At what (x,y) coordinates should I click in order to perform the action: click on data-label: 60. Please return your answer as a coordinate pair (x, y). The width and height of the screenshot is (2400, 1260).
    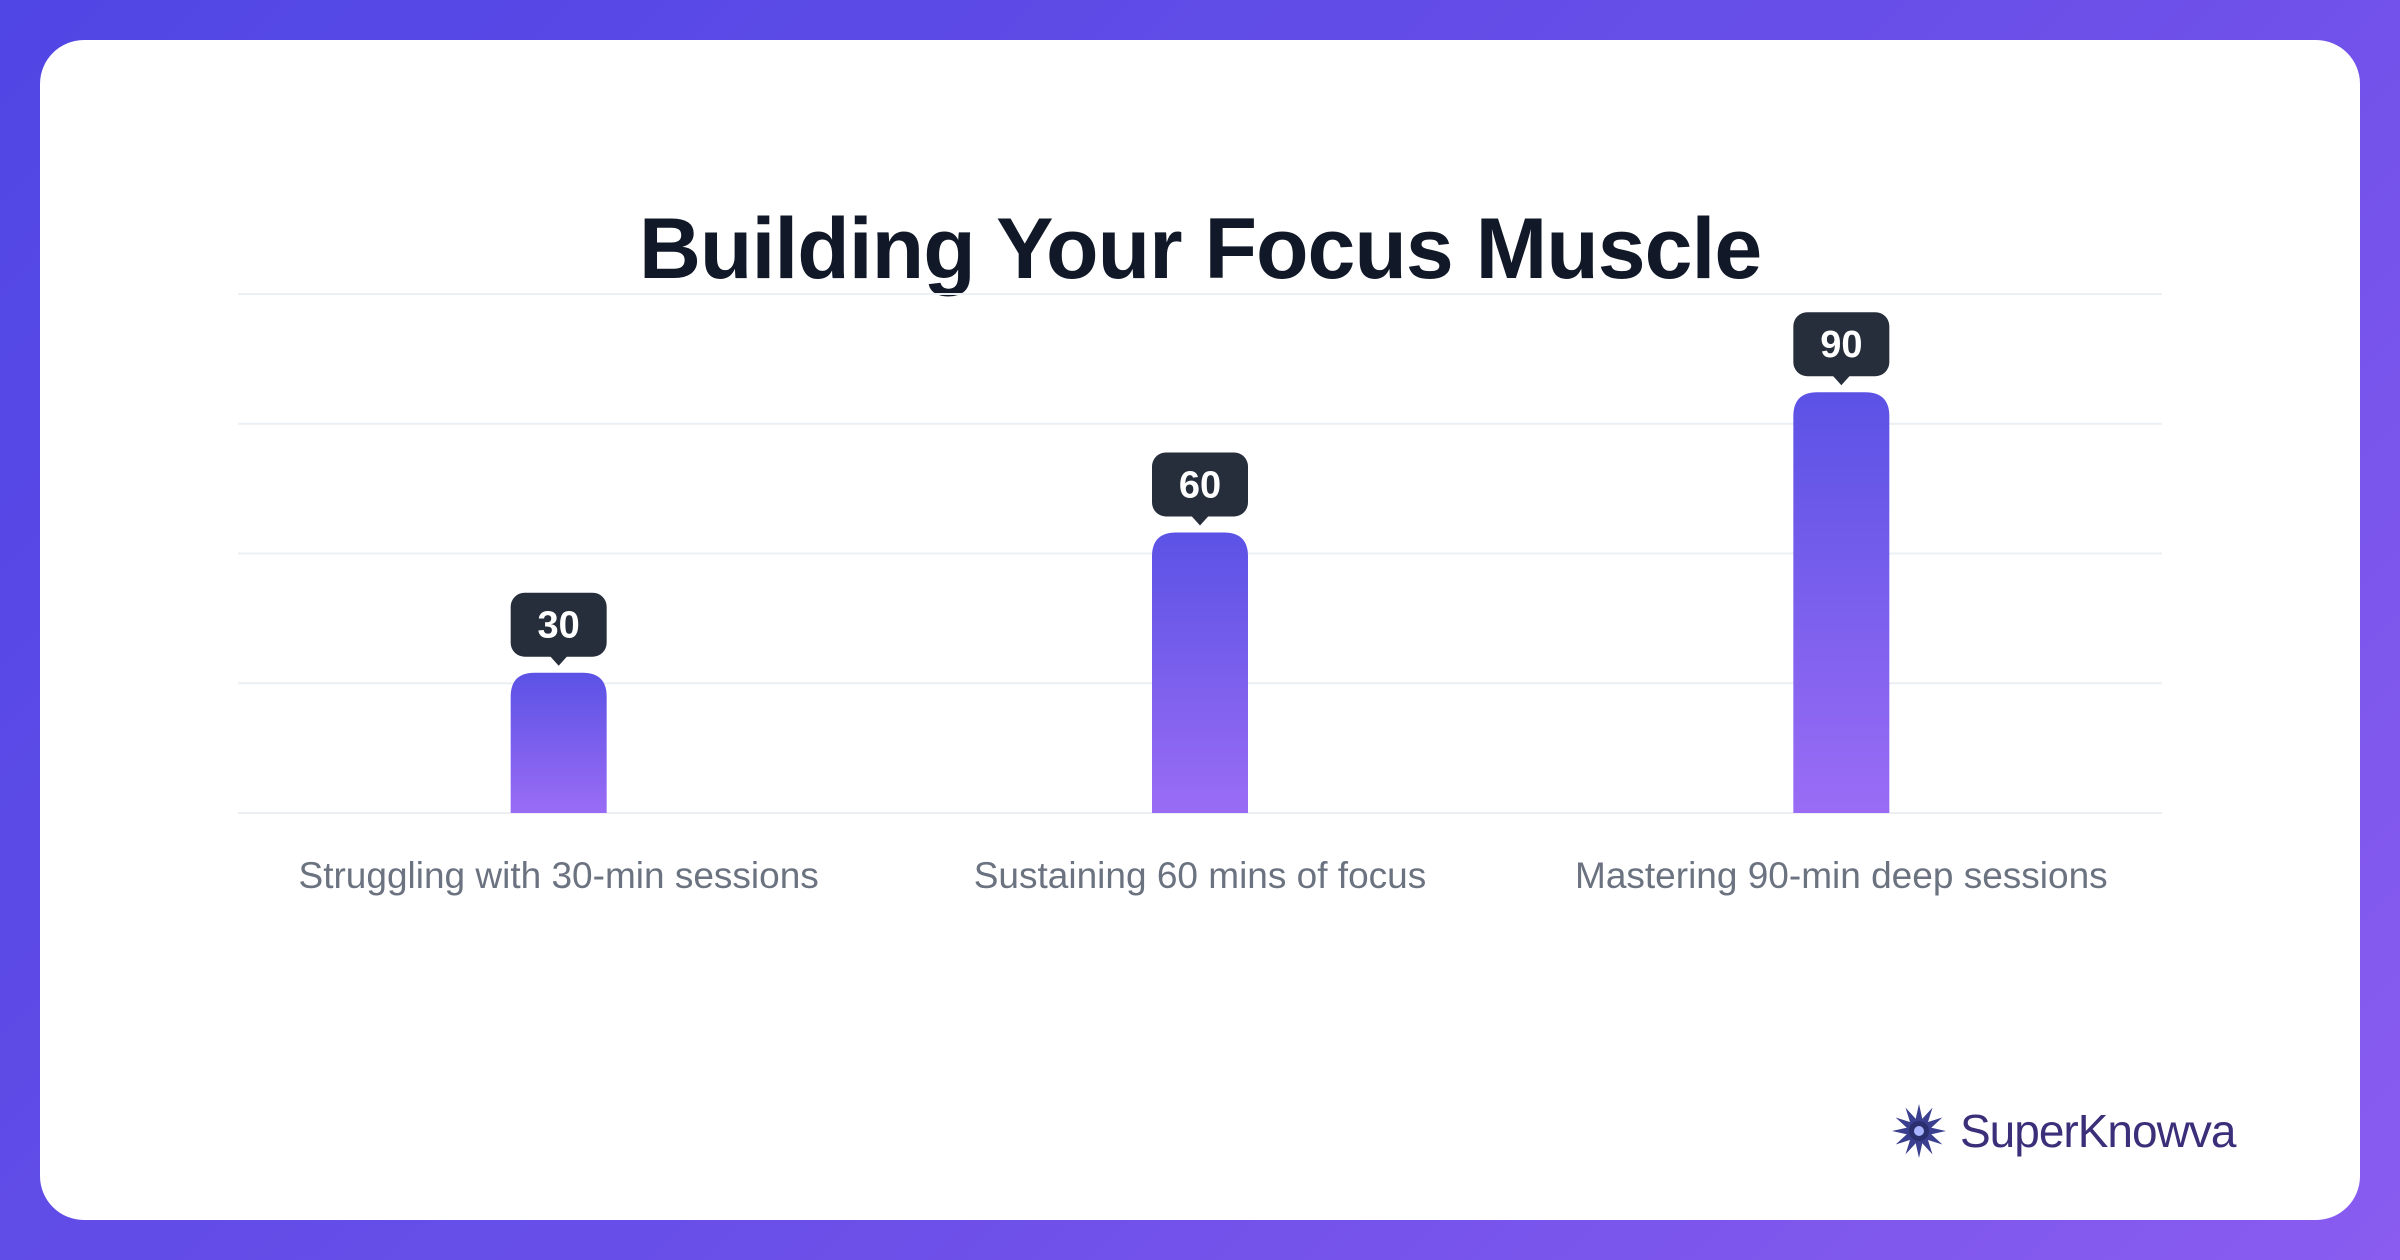
    Looking at the image, I should click on (1200, 485).